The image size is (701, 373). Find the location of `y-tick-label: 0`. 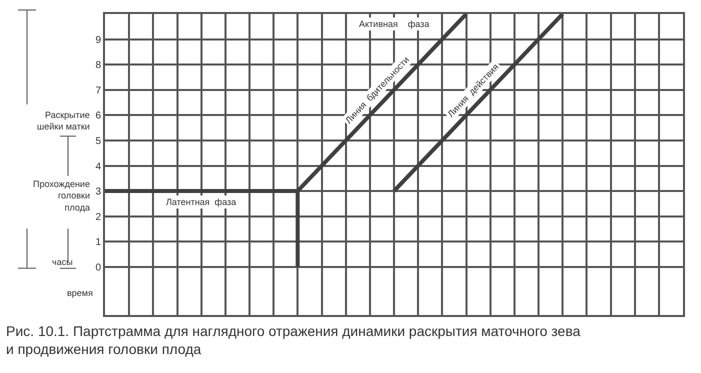

y-tick-label: 0 is located at coordinates (98, 268).